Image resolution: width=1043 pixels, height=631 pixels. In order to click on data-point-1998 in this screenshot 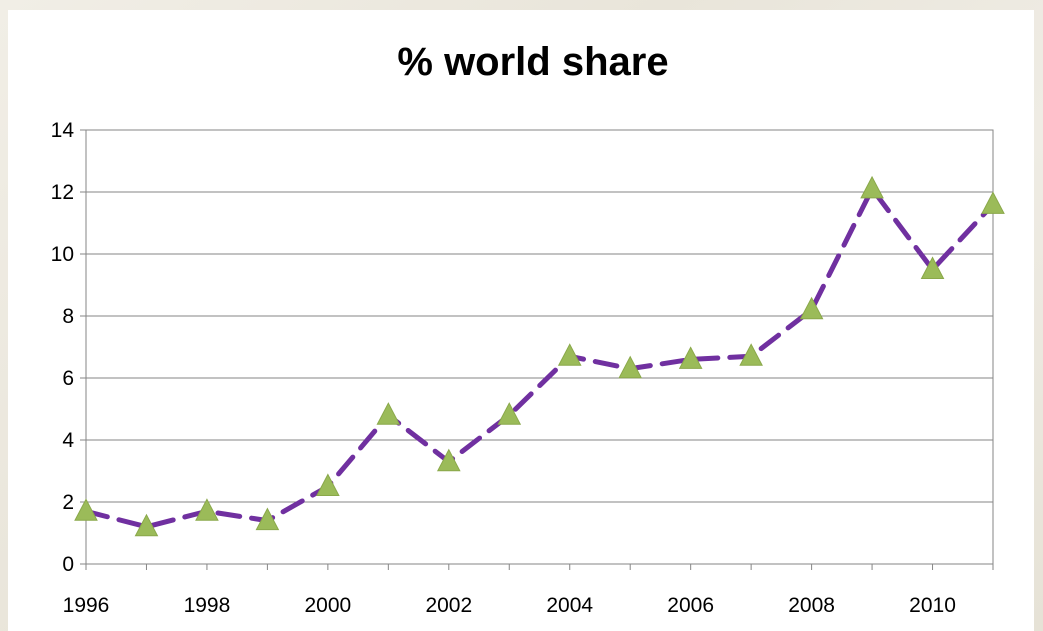, I will do `click(207, 509)`.